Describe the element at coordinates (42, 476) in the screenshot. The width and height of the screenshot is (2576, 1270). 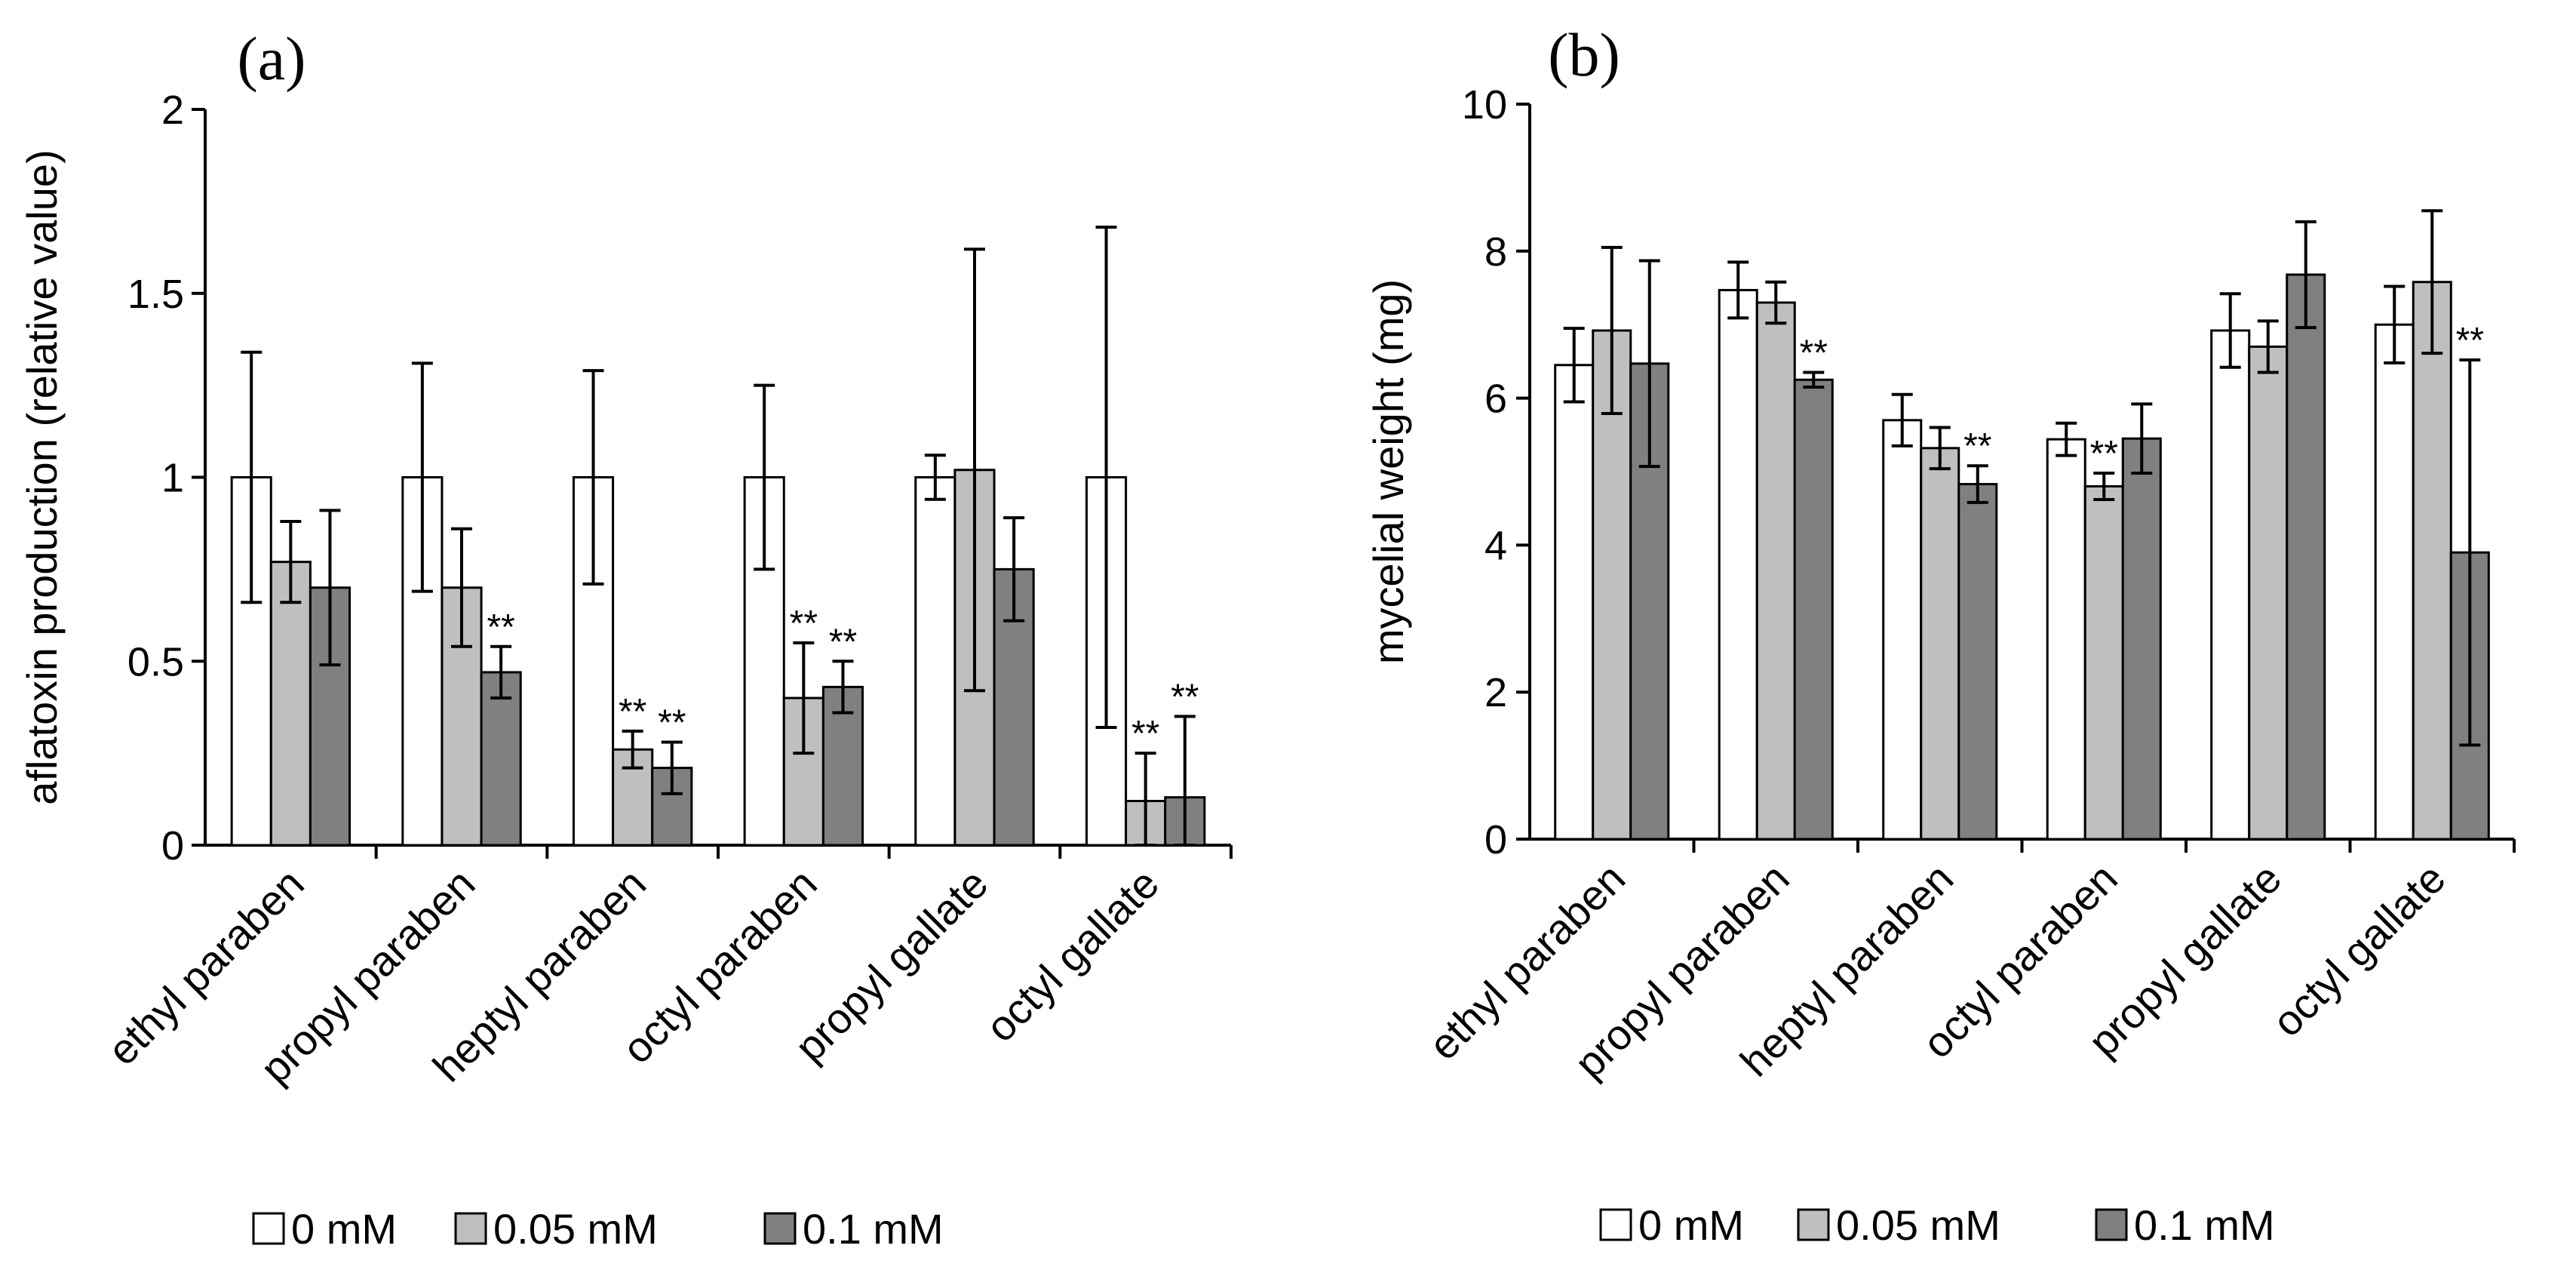
I see `y-axis-label: aflatoxin production (relative value)` at that location.